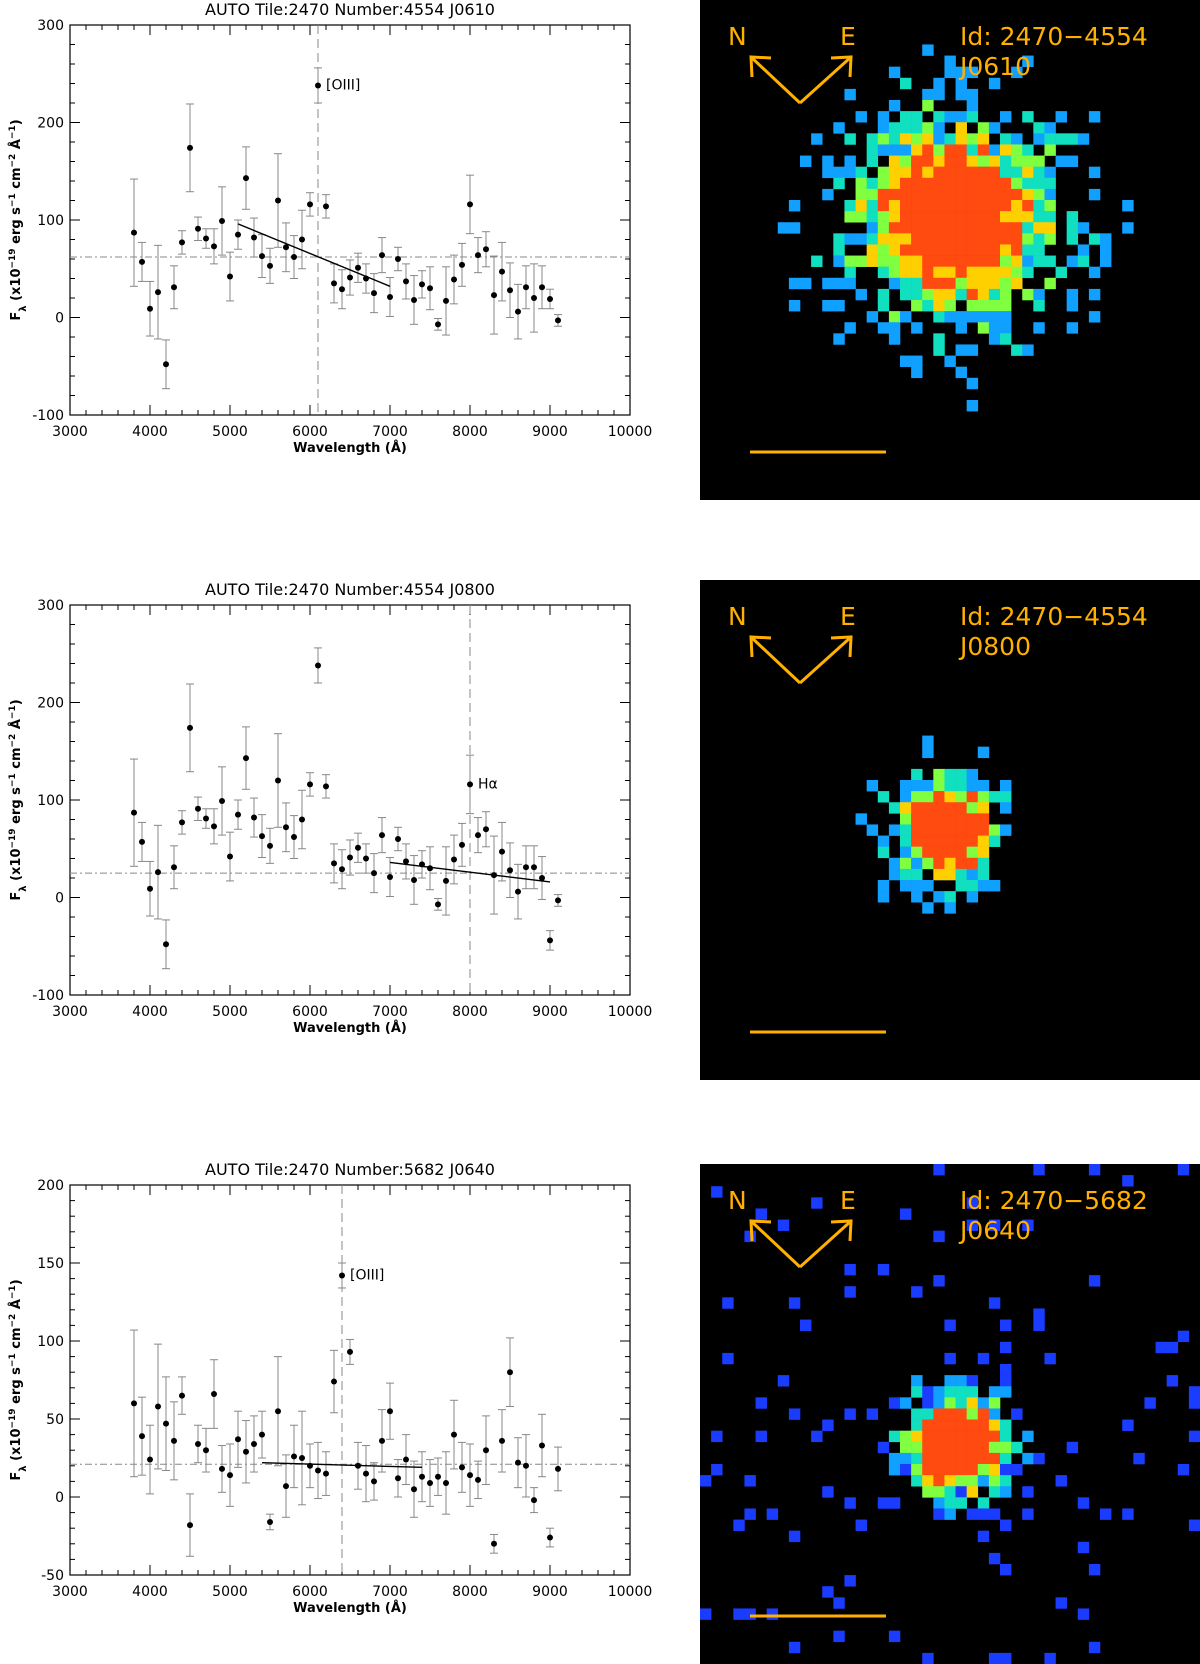 Image resolution: width=1200 pixels, height=1664 pixels. What do you see at coordinates (23, 888) in the screenshot?
I see `y-axis-label-part: λ` at bounding box center [23, 888].